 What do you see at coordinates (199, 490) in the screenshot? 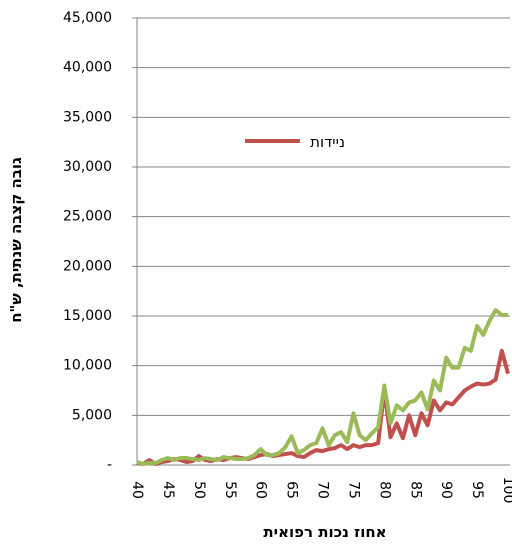
I see `x-tick-label: 50` at bounding box center [199, 490].